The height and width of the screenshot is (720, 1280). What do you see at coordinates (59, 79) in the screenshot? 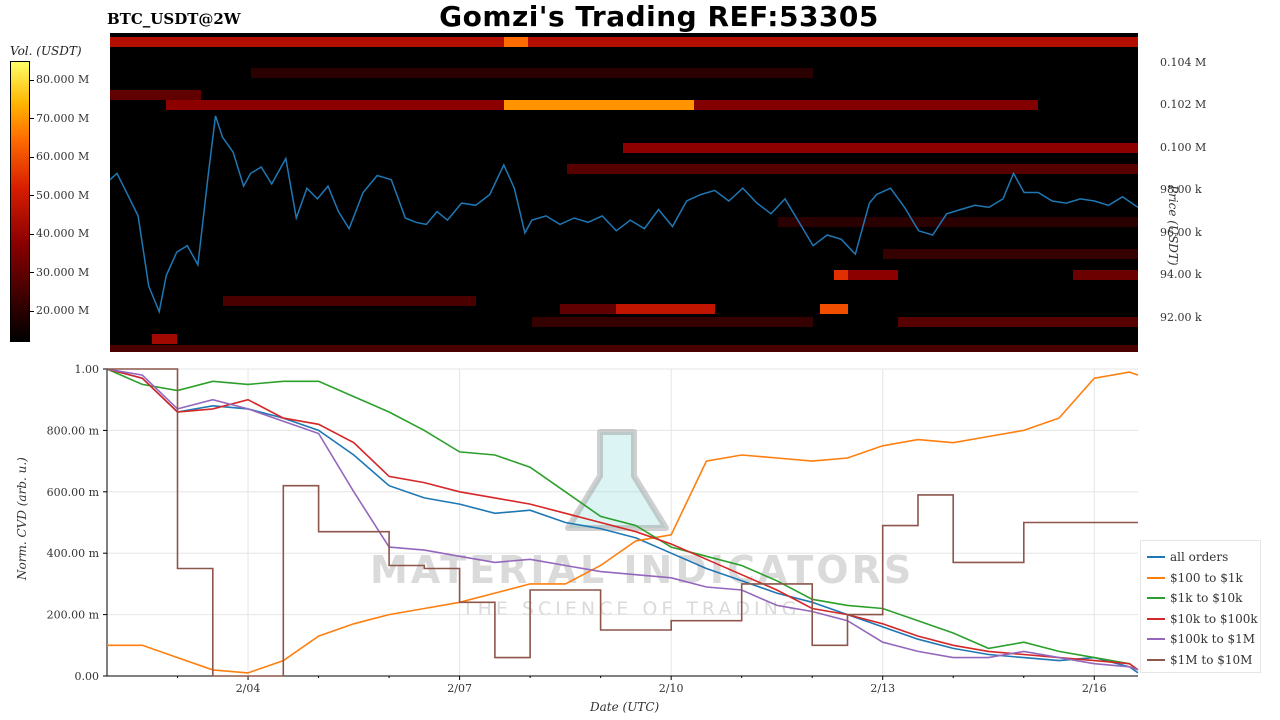
I see `colorbar-tick-label: 80.000 M` at bounding box center [59, 79].